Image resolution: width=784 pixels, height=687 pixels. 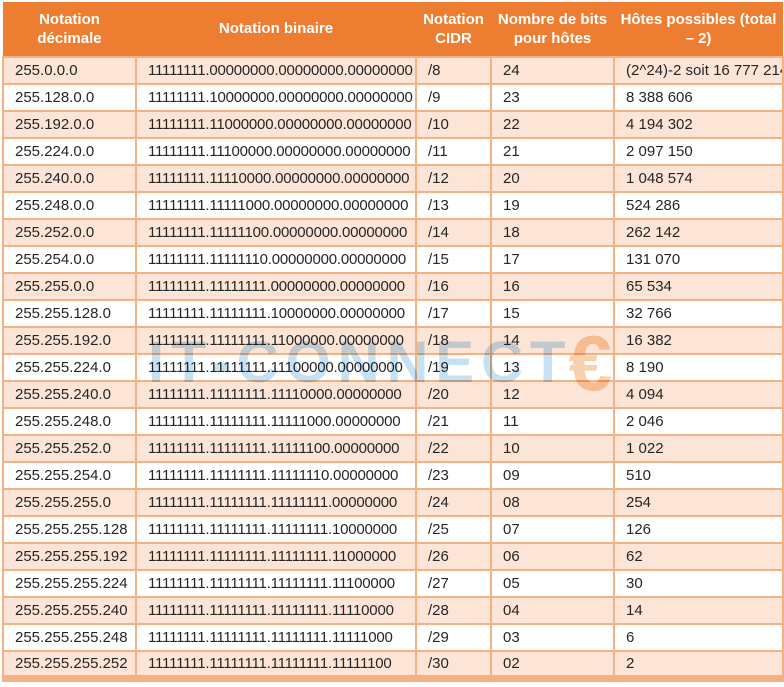 What do you see at coordinates (698, 259) in the screenshot?
I see `cell-hosts: 131 070` at bounding box center [698, 259].